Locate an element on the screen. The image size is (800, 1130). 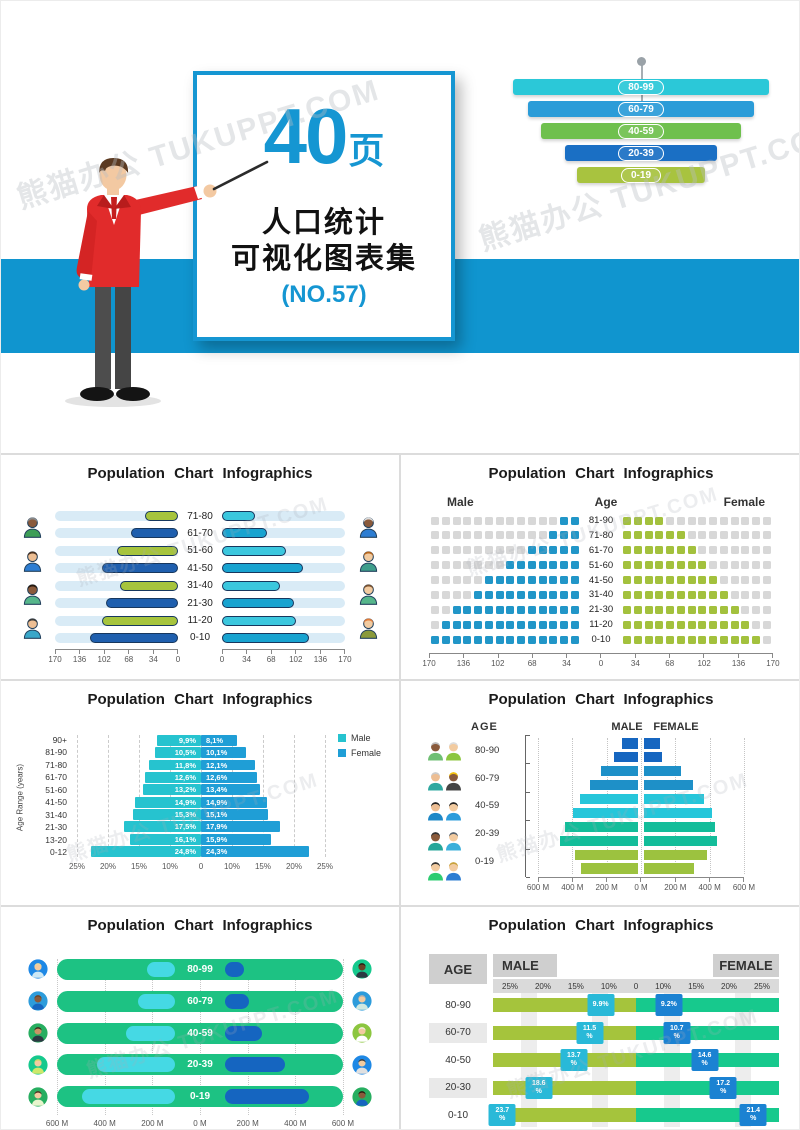
x-axis: 25% 20% 15% 10% 0 10% 15% 20% 25% is located at coordinates (201, 866).